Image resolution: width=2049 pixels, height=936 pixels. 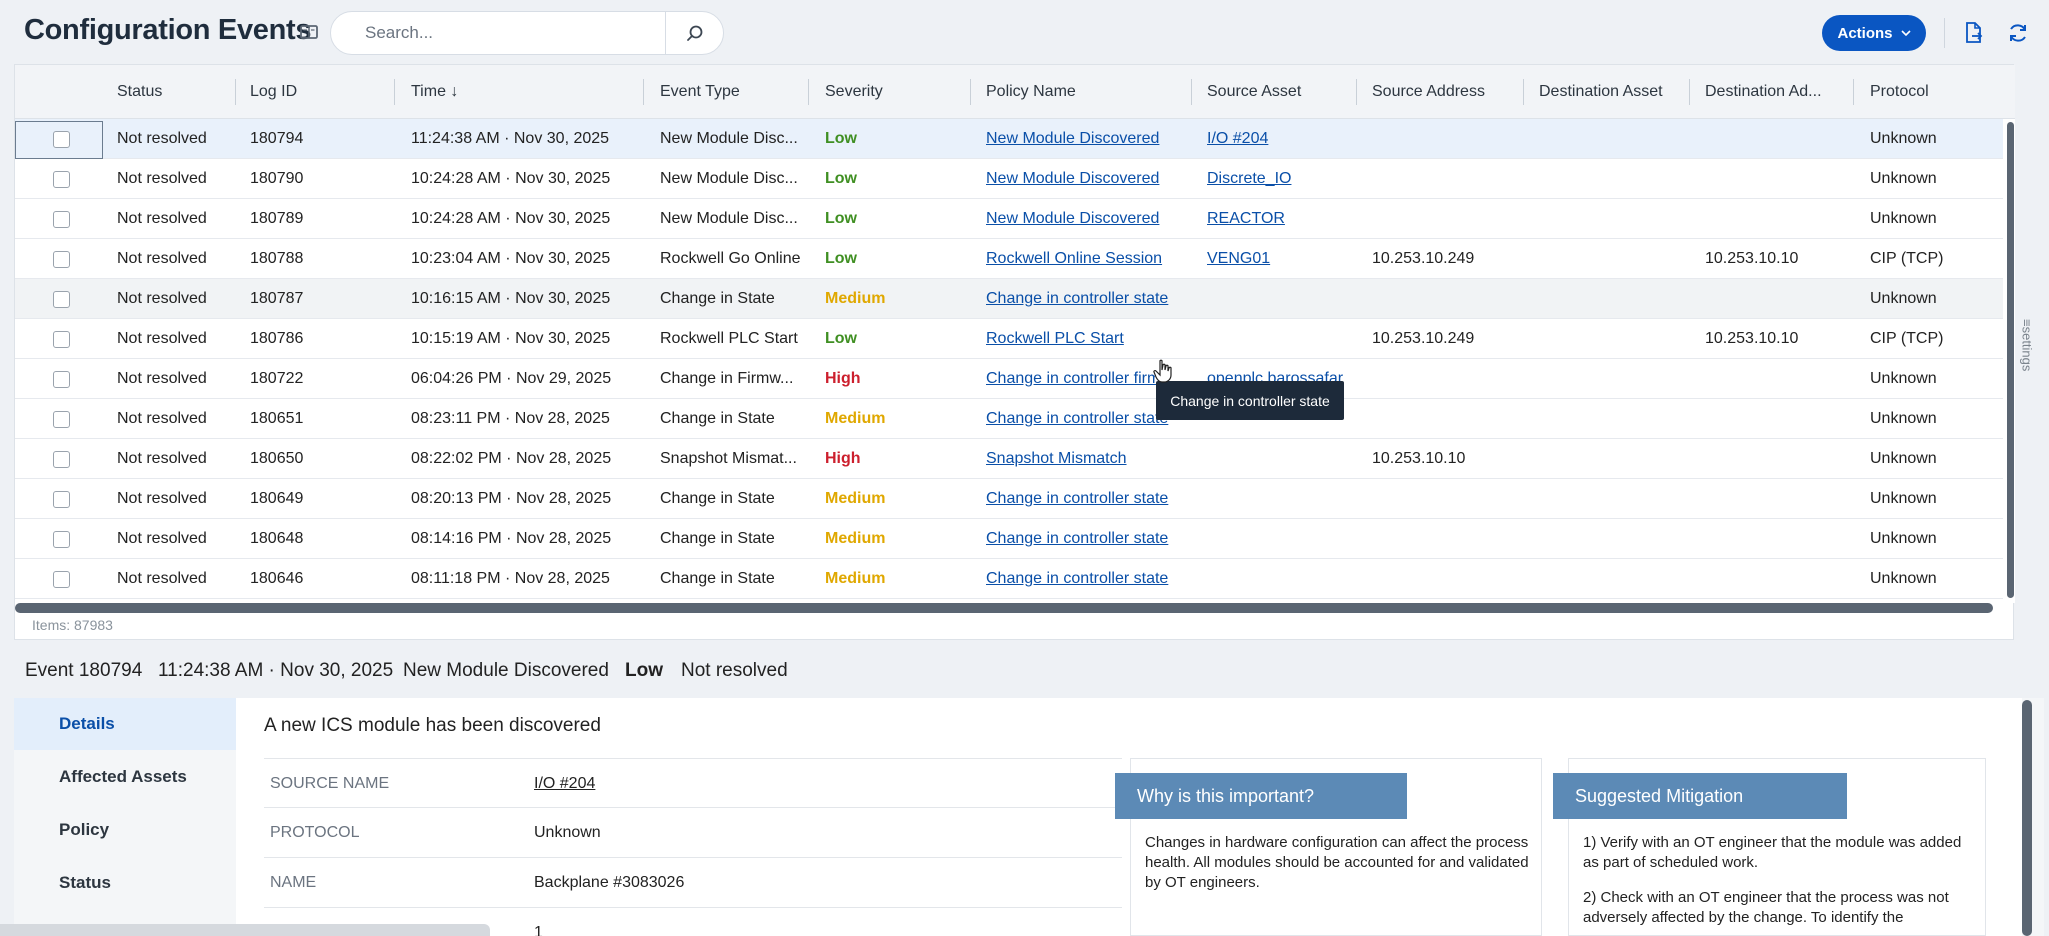 I want to click on tab-policy: Policy, so click(x=84, y=829).